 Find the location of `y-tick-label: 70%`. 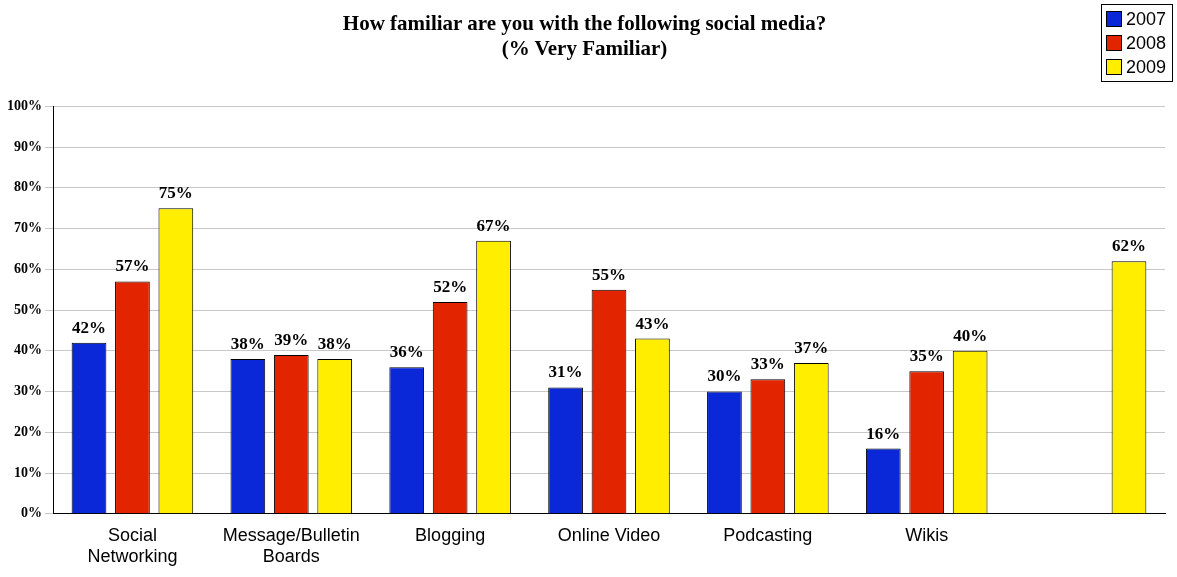

y-tick-label: 70% is located at coordinates (28, 228).